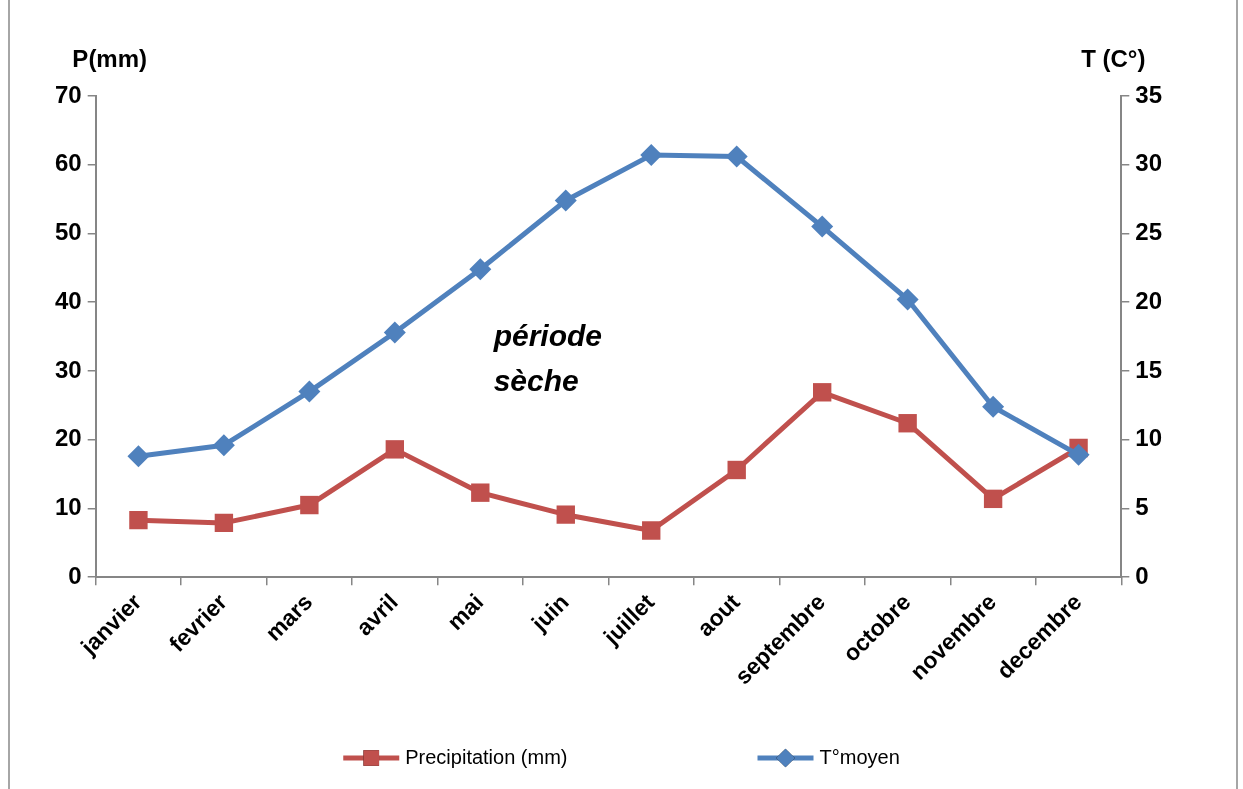 This screenshot has width=1243, height=789. Describe the element at coordinates (859, 756) in the screenshot. I see `legend-label: T°moyen` at that location.